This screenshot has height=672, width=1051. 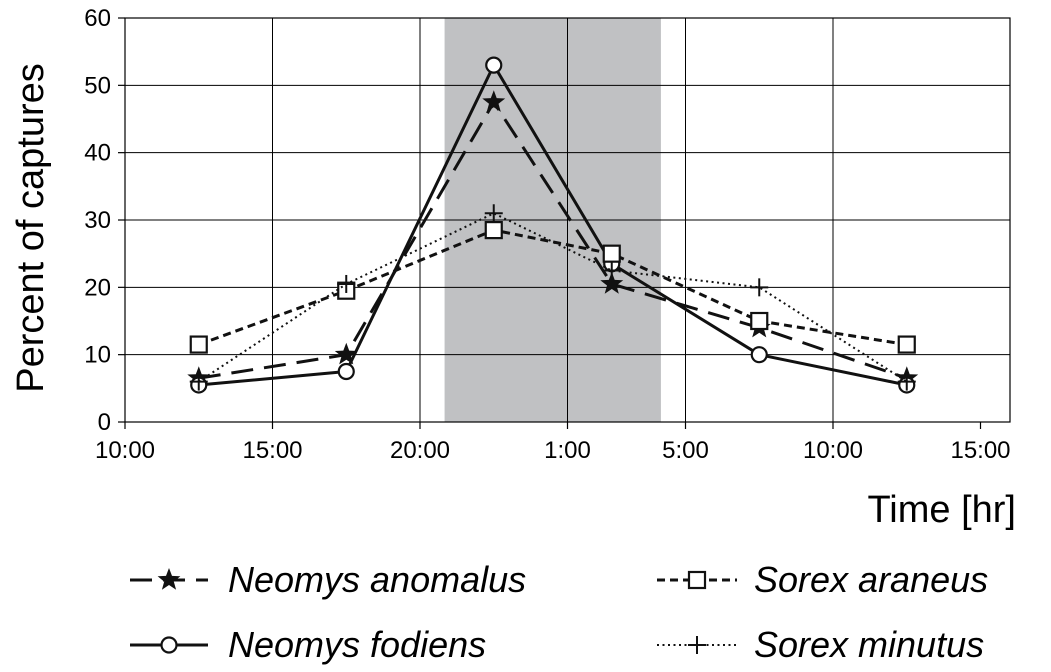 I want to click on legend-item-neomys-anomalus: Neomys anomalus, so click(x=328, y=579).